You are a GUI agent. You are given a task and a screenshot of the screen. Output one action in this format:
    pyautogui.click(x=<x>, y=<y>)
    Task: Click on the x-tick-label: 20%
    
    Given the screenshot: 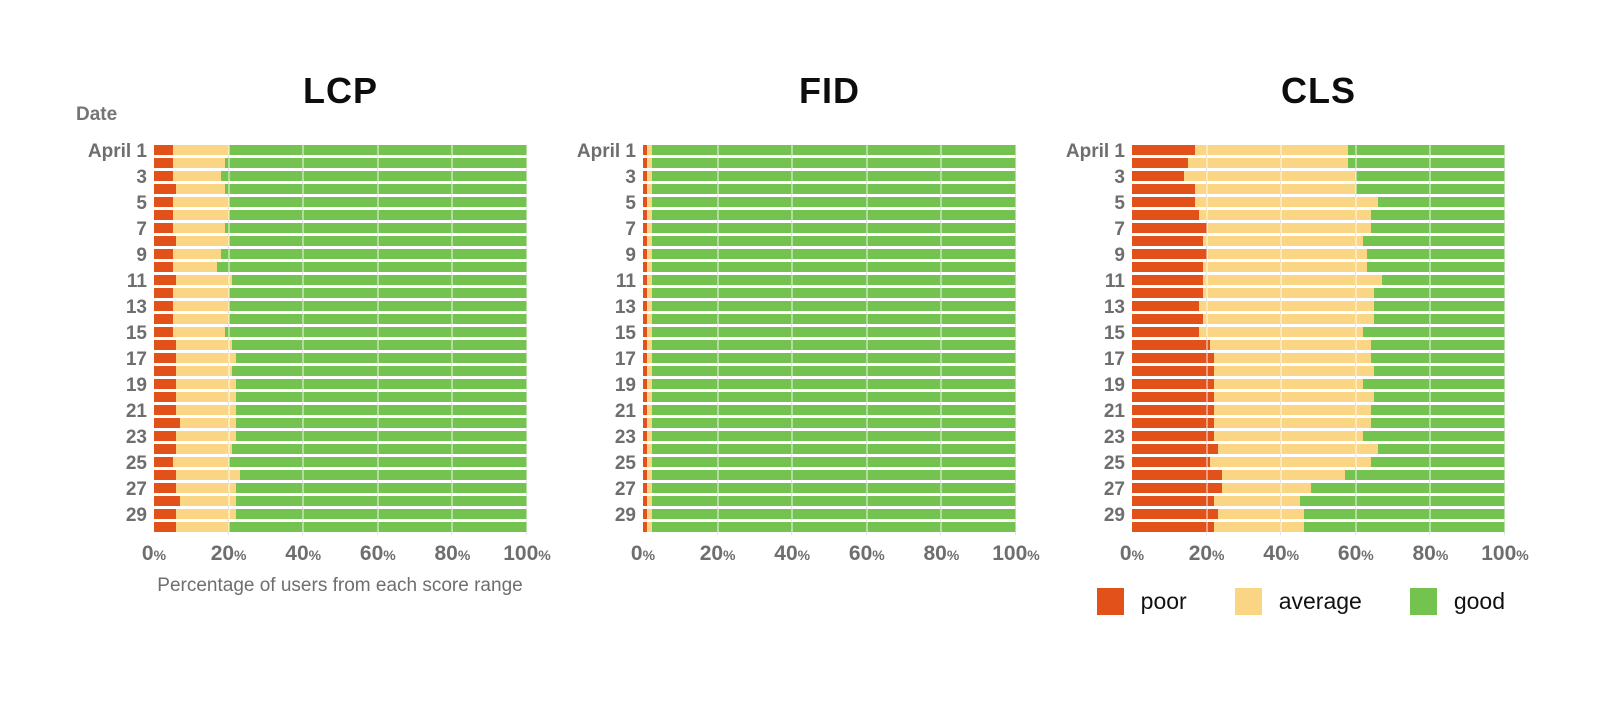 What is the action you would take?
    pyautogui.click(x=717, y=553)
    